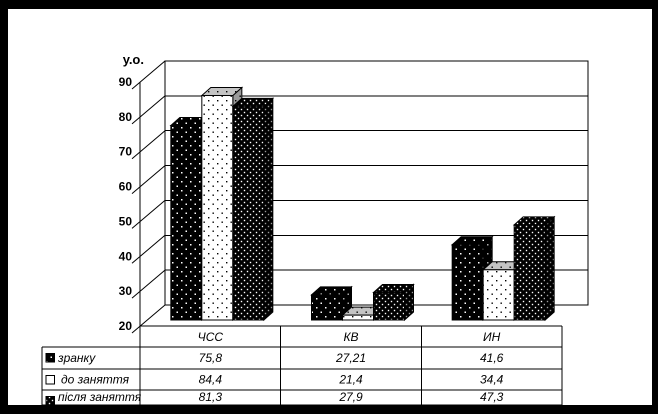 Image resolution: width=658 pixels, height=414 pixels. Describe the element at coordinates (126, 187) in the screenshot. I see `ytick-label-60: 60` at that location.